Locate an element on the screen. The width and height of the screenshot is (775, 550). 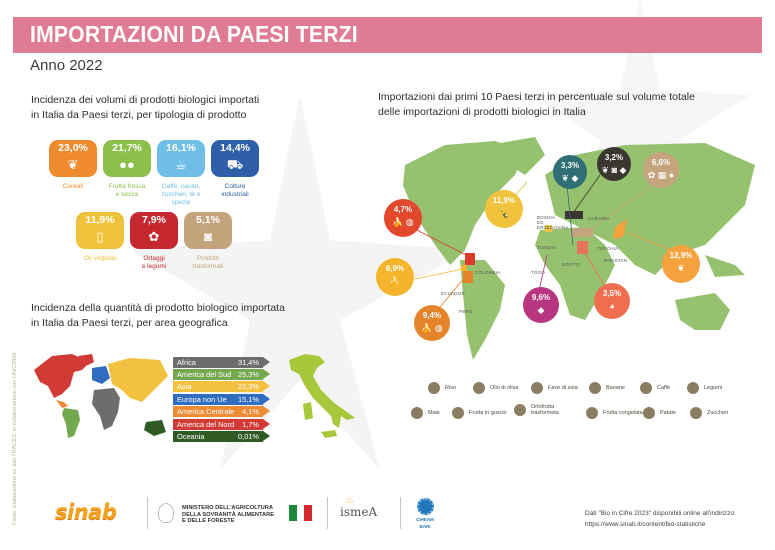
legend-item: Ortofrutta trasformata is located at coordinates (542, 410).